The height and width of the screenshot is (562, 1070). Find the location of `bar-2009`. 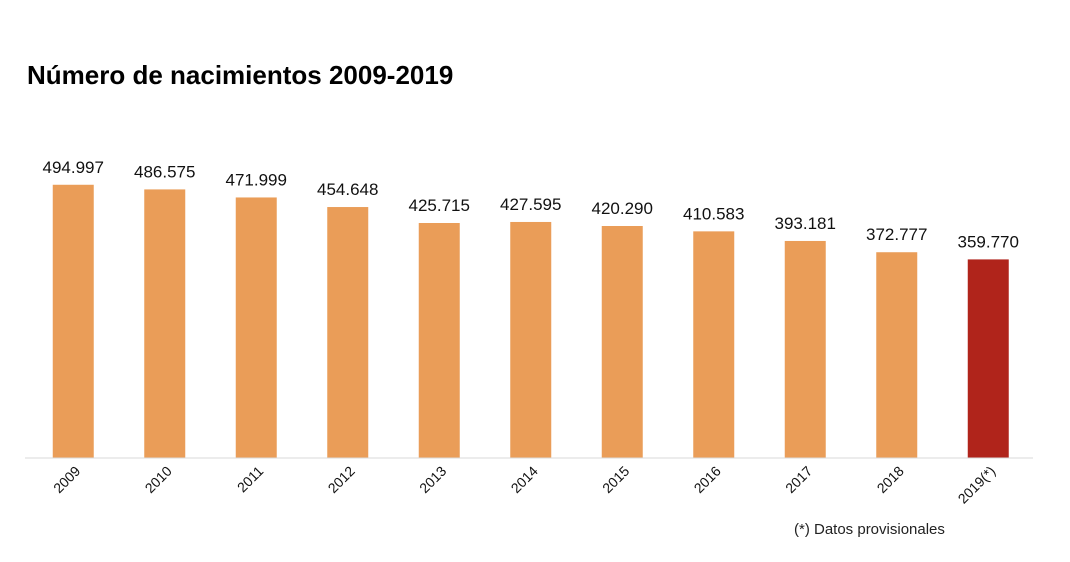

bar-2009 is located at coordinates (73, 321).